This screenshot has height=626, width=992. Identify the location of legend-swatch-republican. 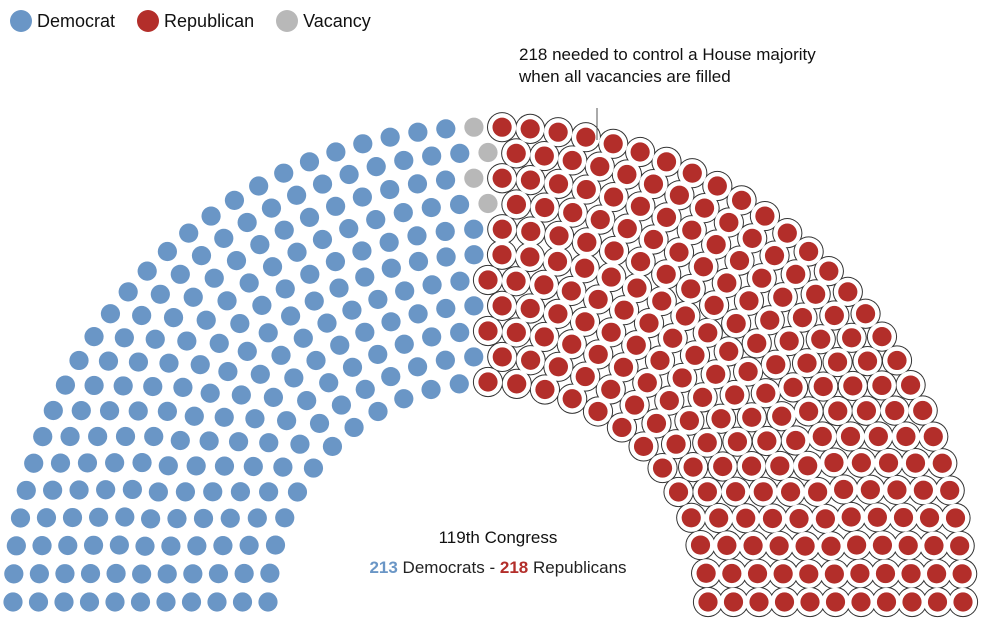
(148, 21).